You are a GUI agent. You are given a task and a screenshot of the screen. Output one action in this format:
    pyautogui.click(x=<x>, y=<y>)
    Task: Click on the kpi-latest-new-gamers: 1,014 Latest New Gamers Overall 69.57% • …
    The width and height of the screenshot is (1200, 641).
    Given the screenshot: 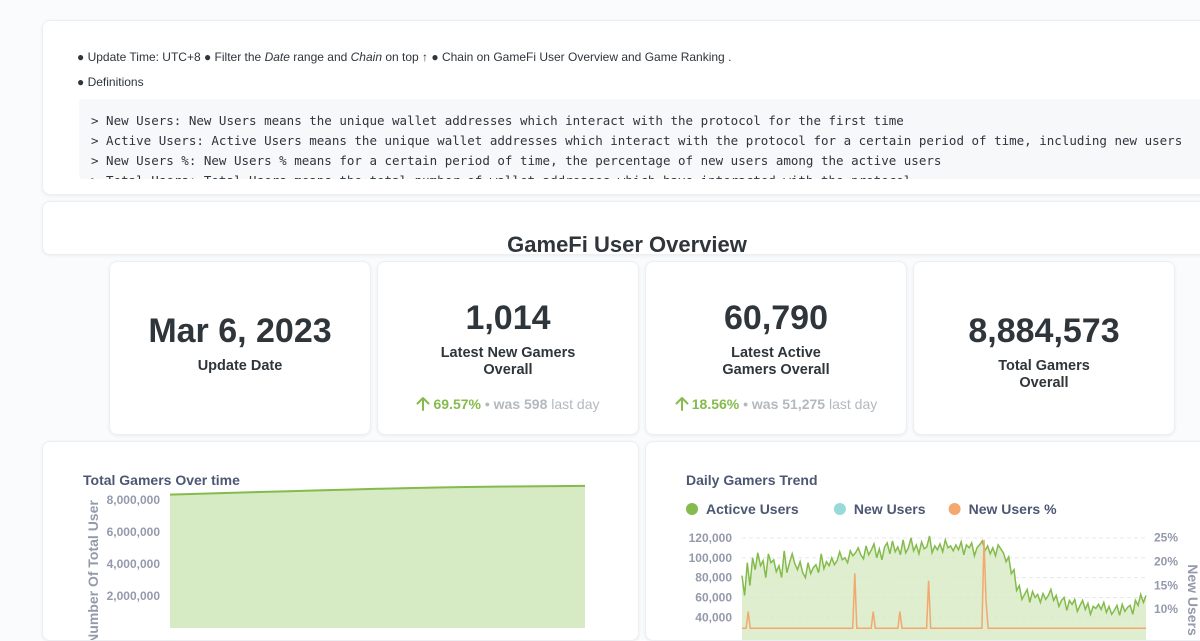 What is the action you would take?
    pyautogui.click(x=508, y=348)
    